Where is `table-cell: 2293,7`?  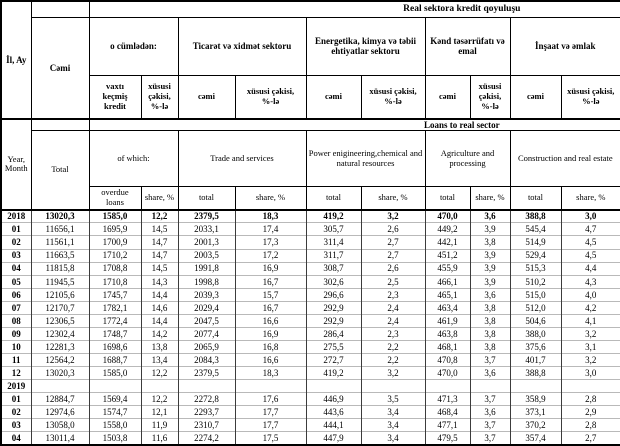 table-cell: 2293,7 is located at coordinates (206, 412).